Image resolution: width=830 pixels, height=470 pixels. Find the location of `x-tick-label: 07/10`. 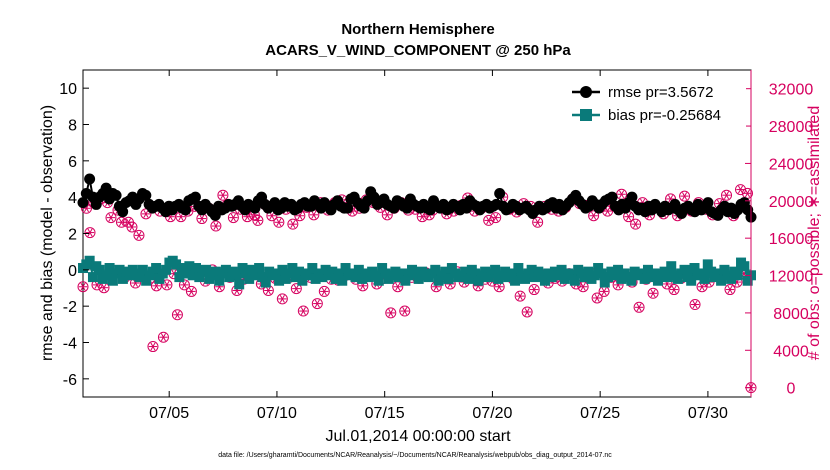

x-tick-label: 07/10 is located at coordinates (277, 413).